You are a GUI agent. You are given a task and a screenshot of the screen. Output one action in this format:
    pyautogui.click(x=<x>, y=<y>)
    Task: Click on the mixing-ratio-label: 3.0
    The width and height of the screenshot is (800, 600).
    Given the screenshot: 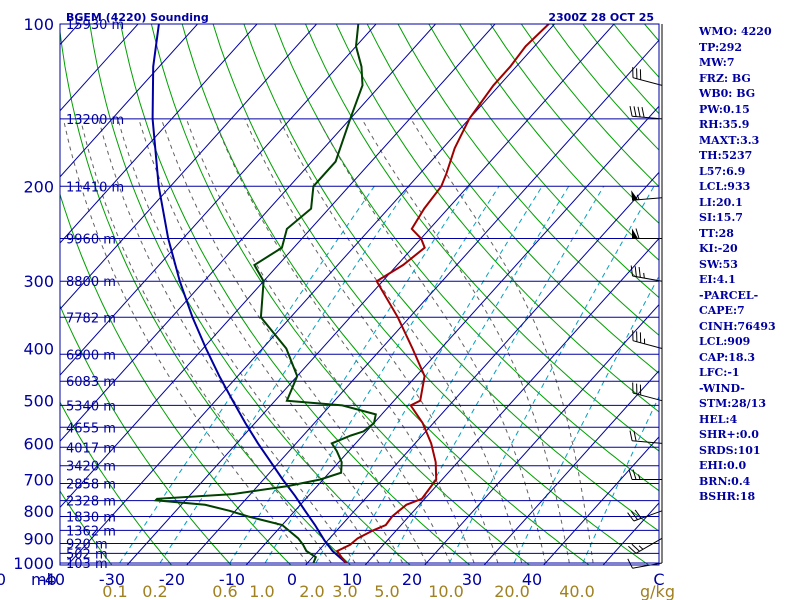 What is the action you would take?
    pyautogui.click(x=344, y=591)
    